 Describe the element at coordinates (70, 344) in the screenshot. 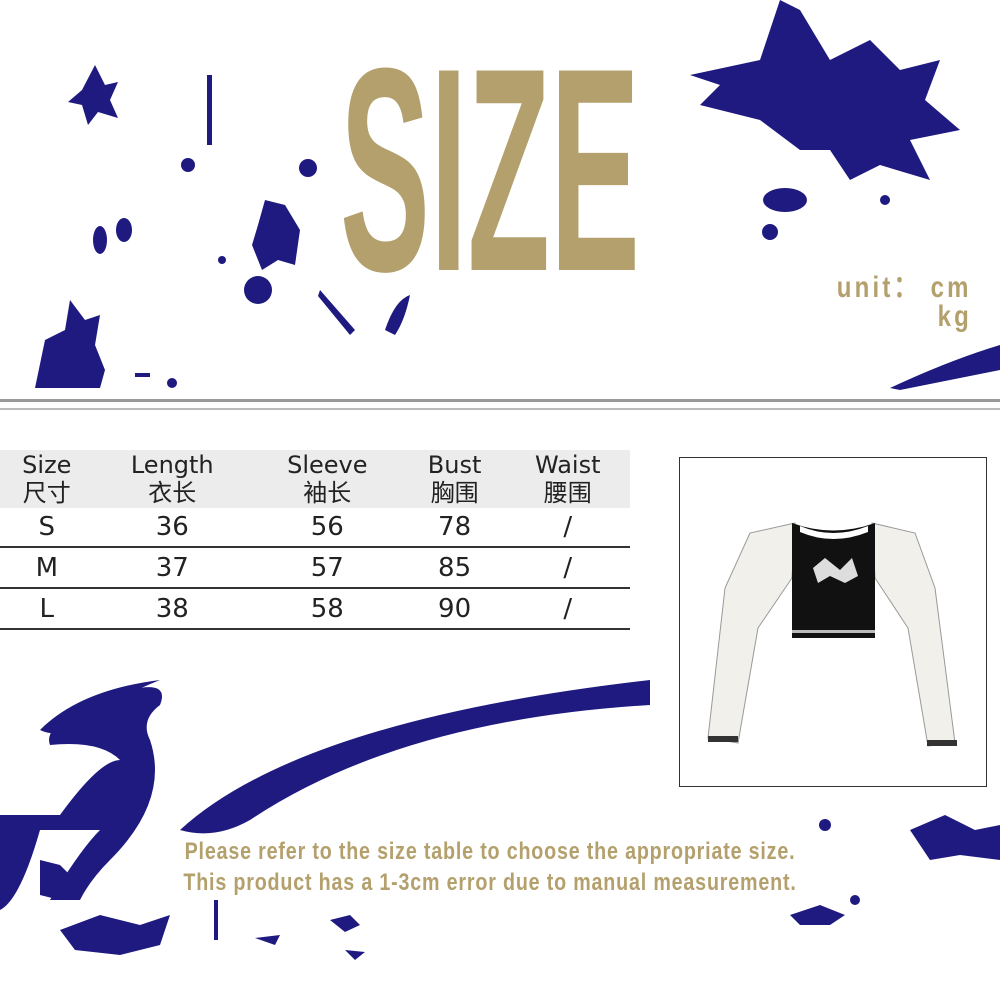

I see `splash-bottom-left` at that location.